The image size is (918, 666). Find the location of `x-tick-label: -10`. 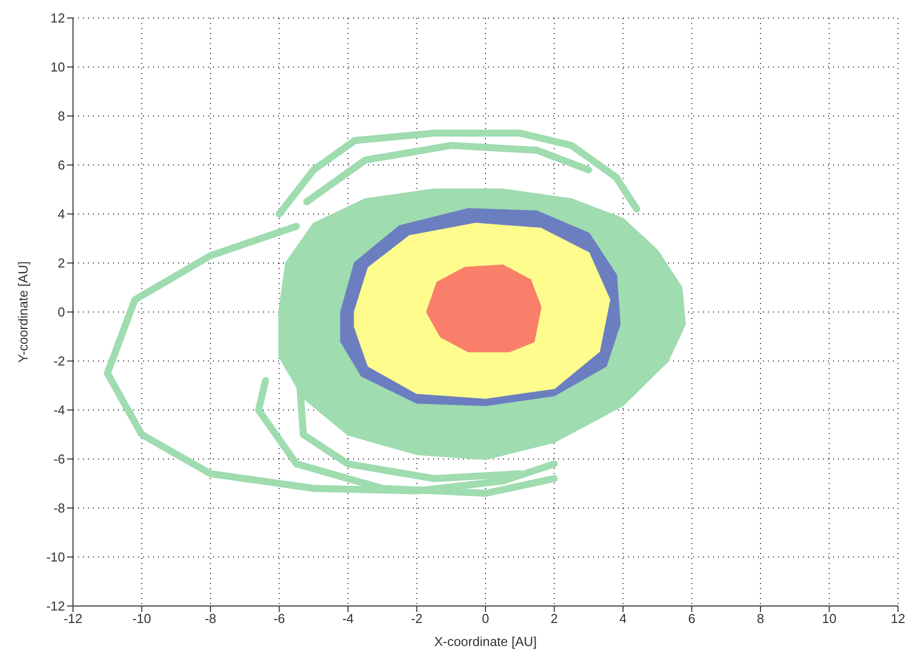

x-tick-label: -10 is located at coordinates (142, 618).